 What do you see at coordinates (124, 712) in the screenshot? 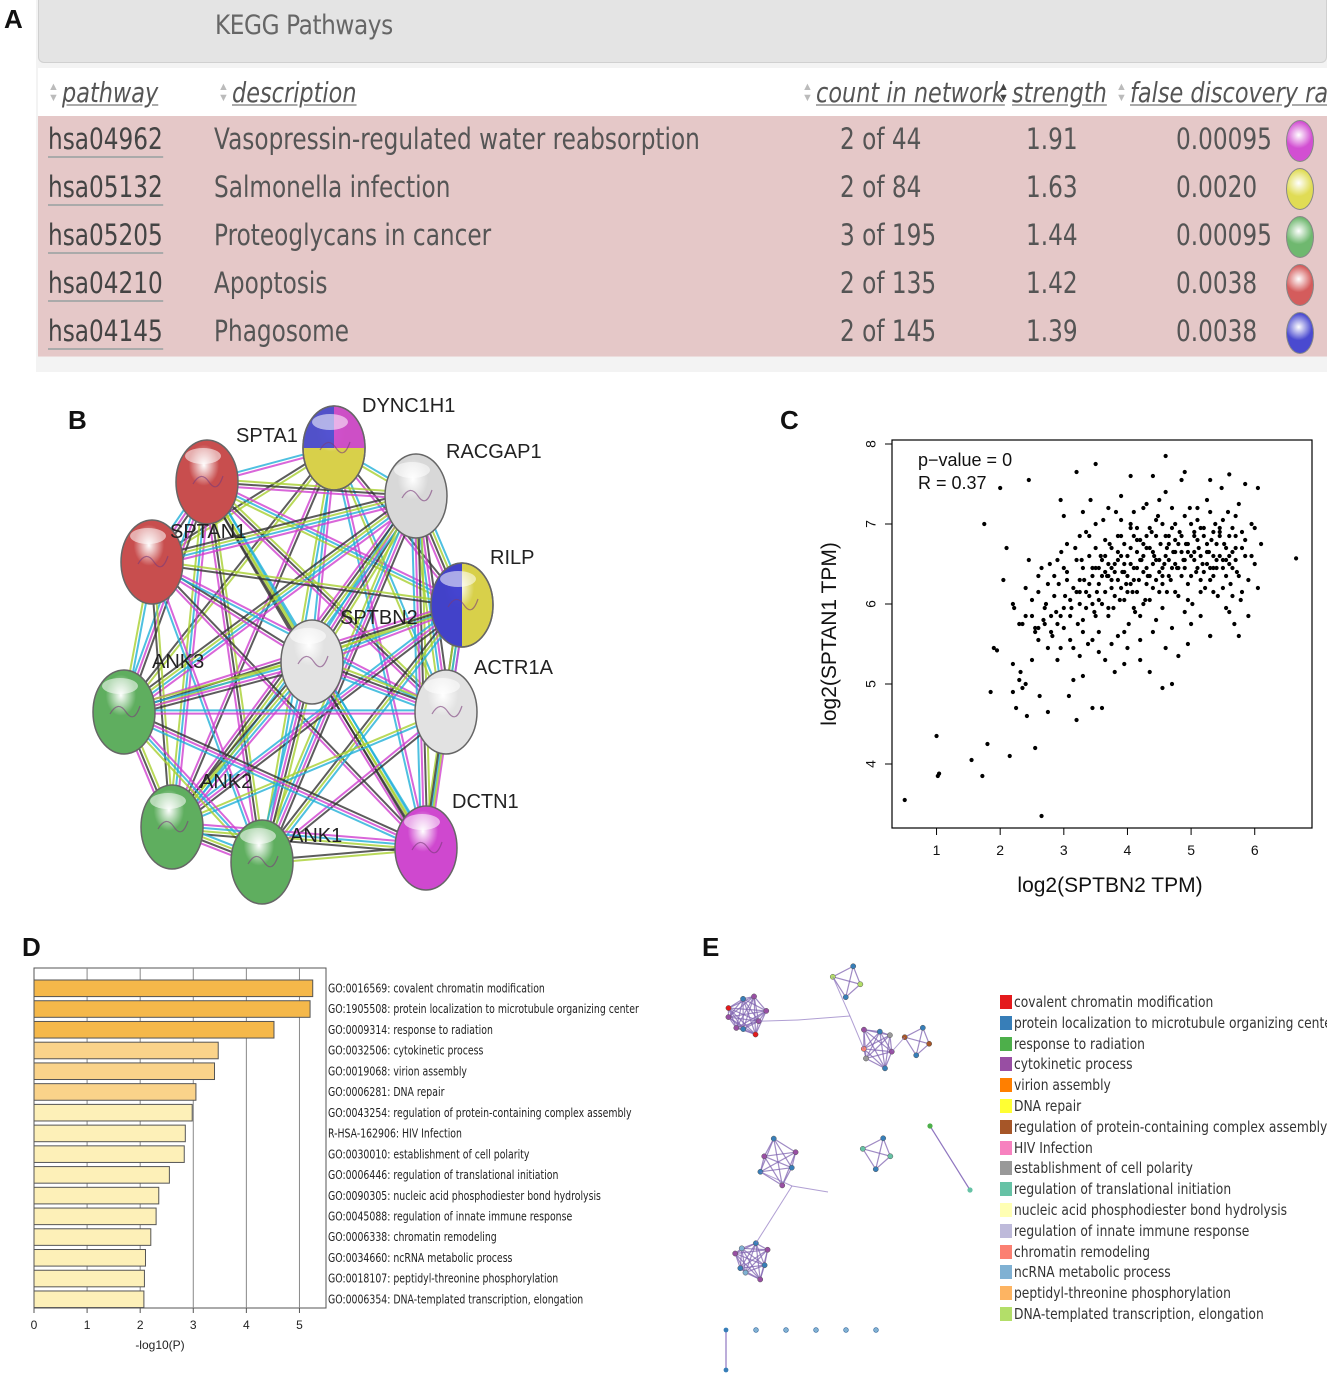
I see `network-node-ank3` at bounding box center [124, 712].